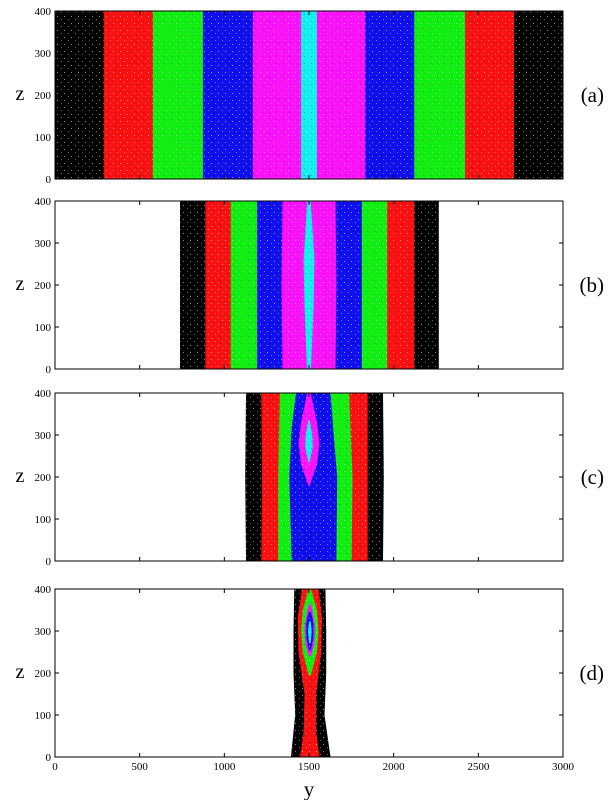 Image resolution: width=614 pixels, height=800 pixels. I want to click on panel-label: (a), so click(592, 95).